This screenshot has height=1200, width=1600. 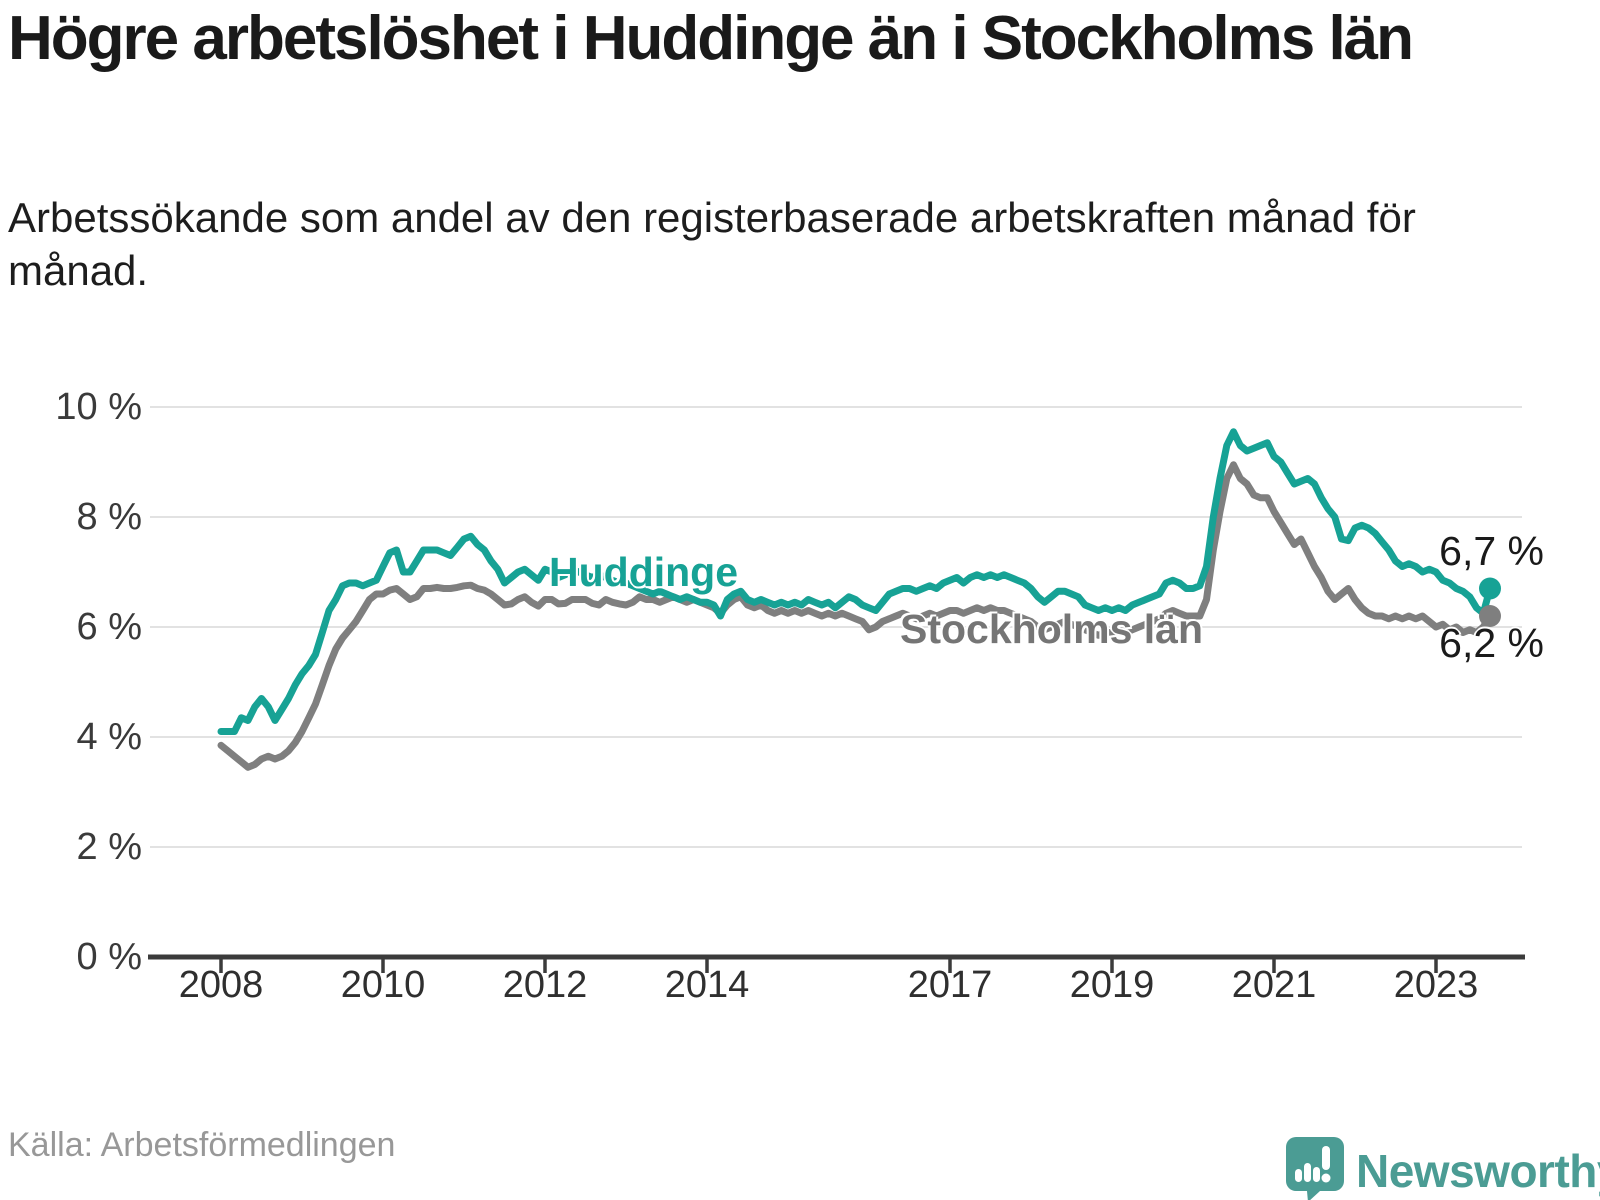 What do you see at coordinates (109, 627) in the screenshot?
I see `y-axis-label: 6 %` at bounding box center [109, 627].